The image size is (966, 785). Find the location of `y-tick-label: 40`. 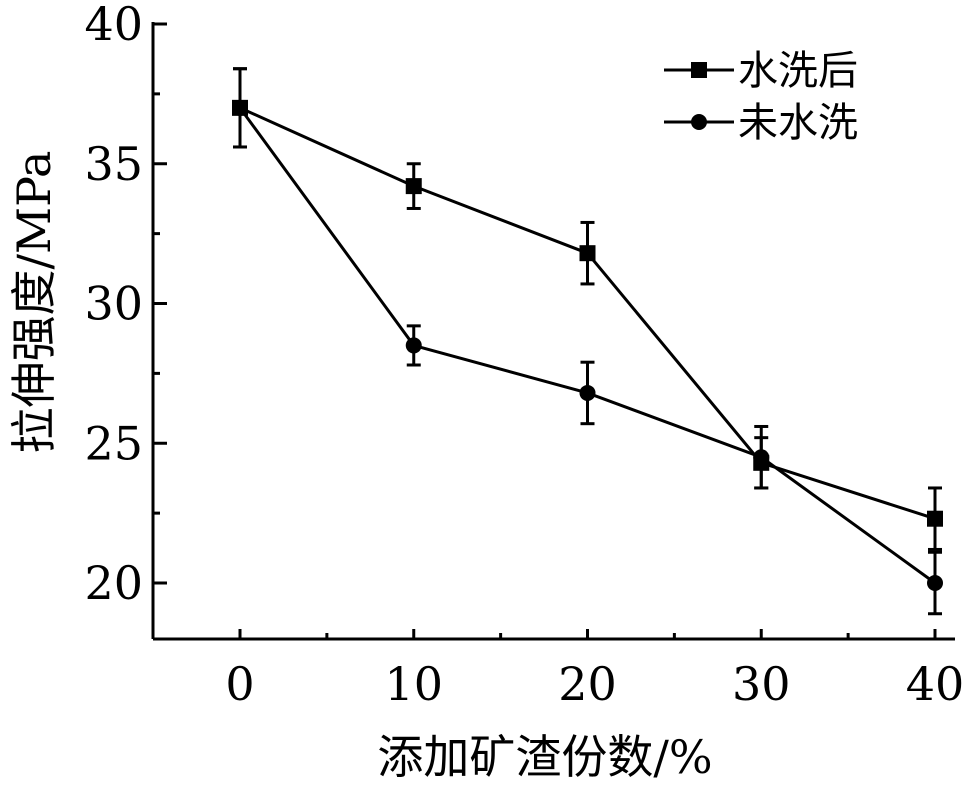

y-tick-label: 40 is located at coordinates (113, 25).